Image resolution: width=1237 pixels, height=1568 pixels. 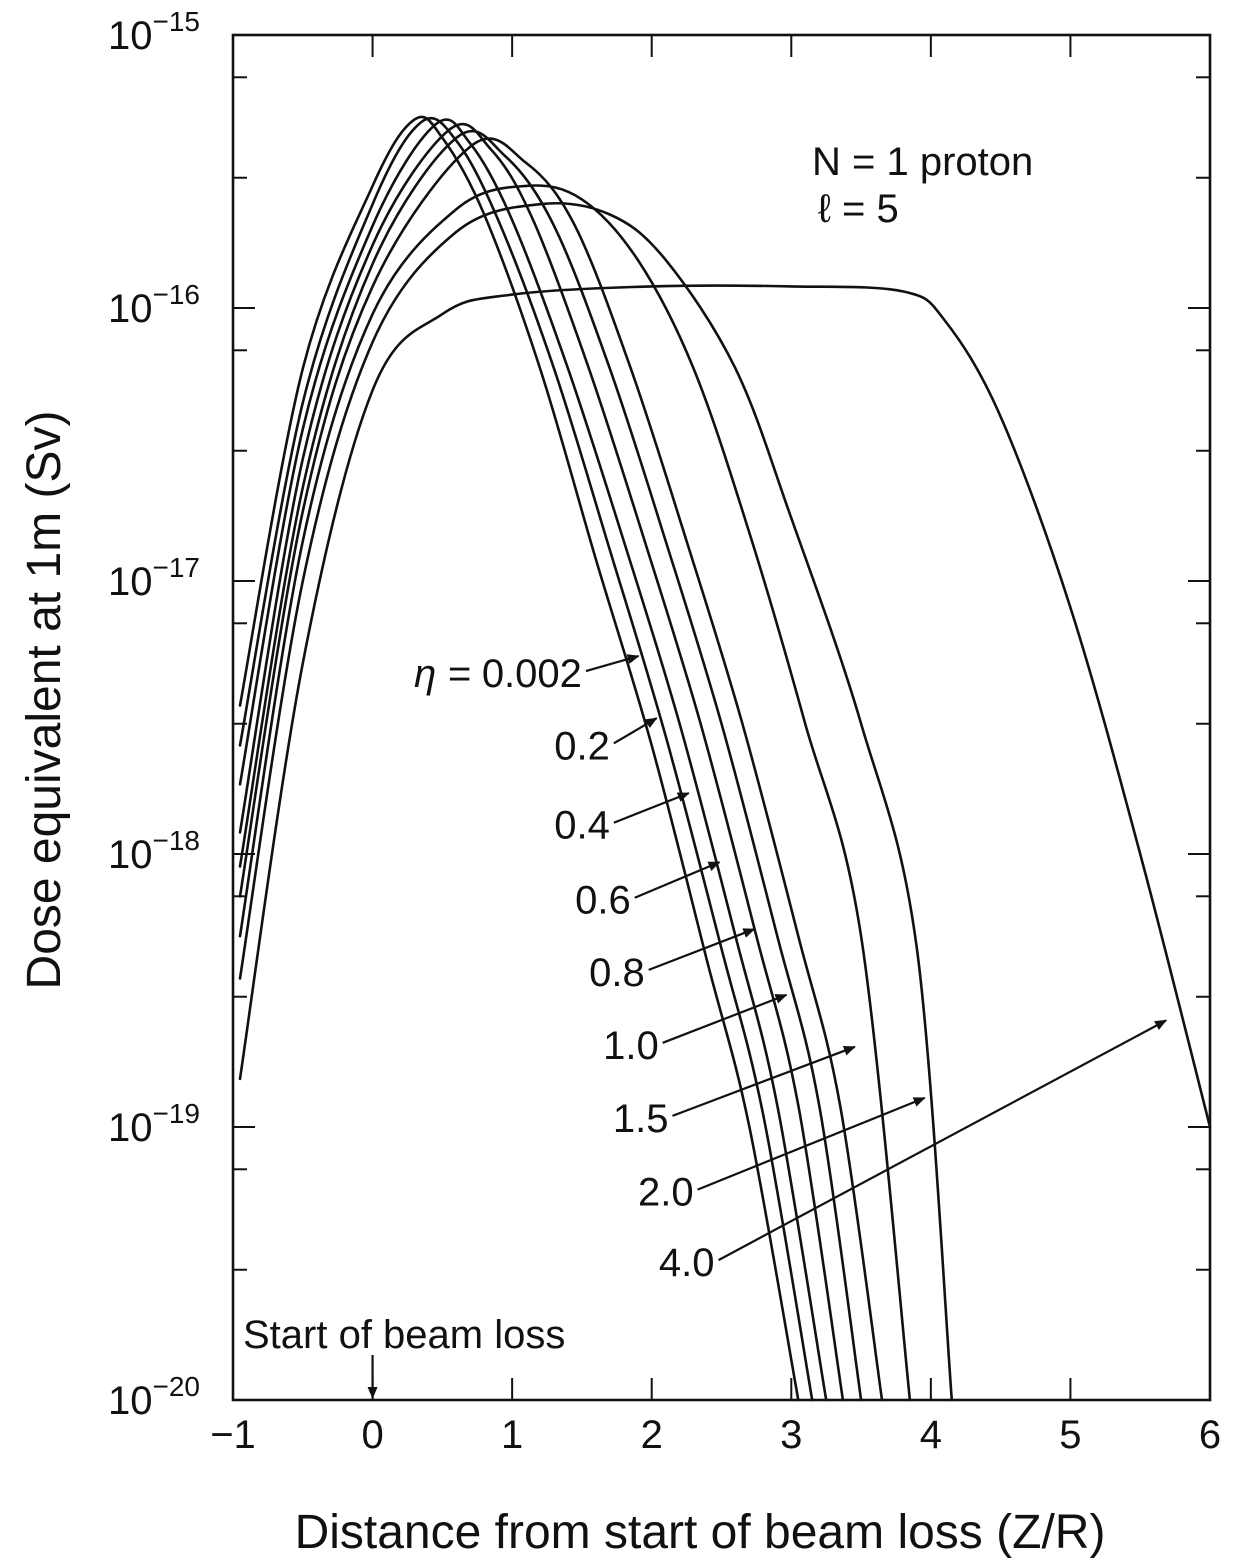 What do you see at coordinates (687, 1263) in the screenshot?
I see `eta-label-4.0: 4.0` at bounding box center [687, 1263].